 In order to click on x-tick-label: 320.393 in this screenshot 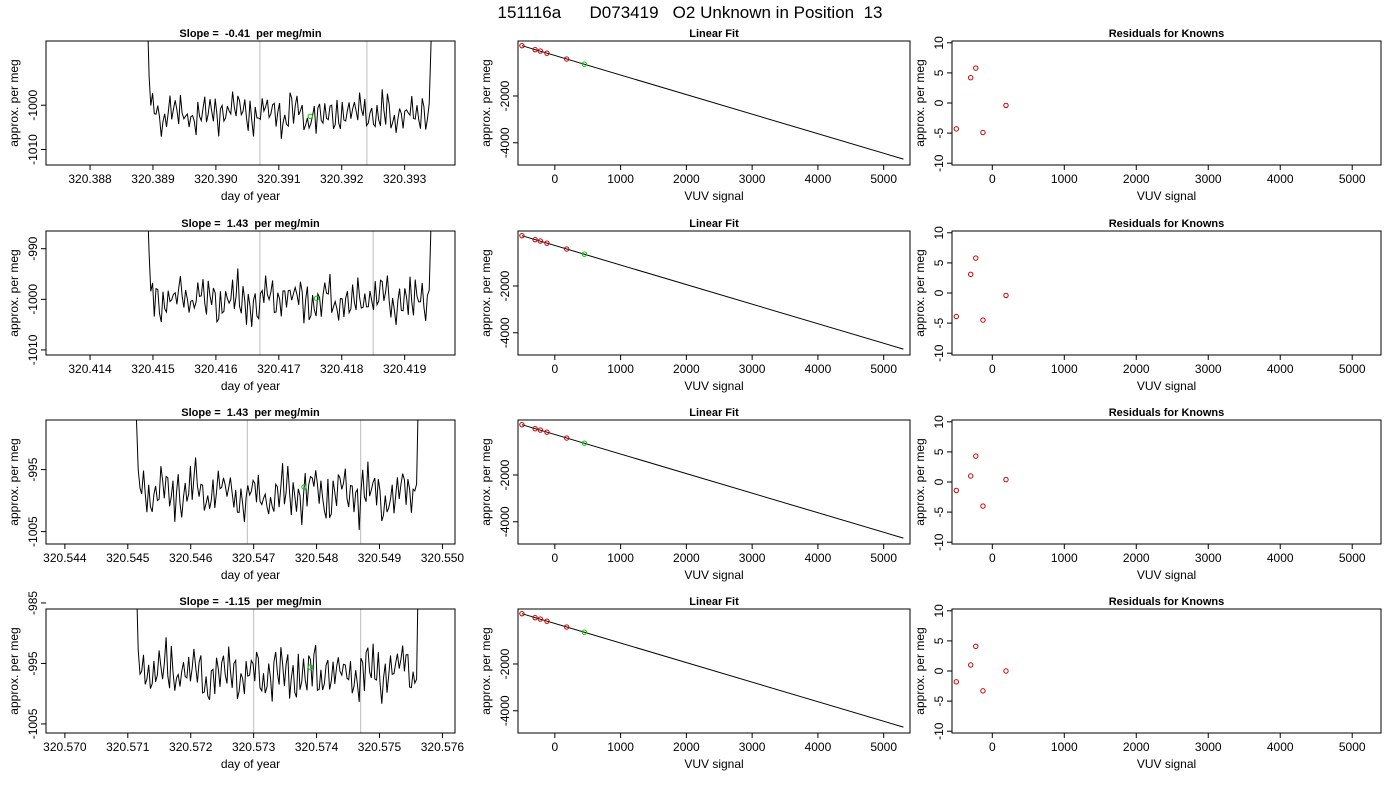, I will do `click(405, 179)`.